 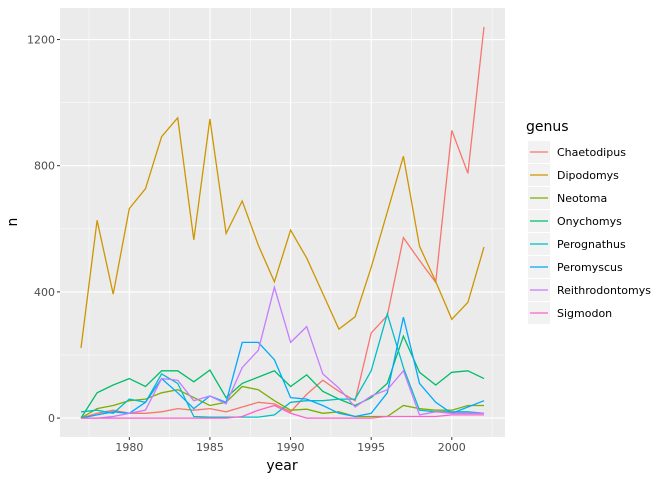 I want to click on y-tick-label: 400, so click(x=44, y=292).